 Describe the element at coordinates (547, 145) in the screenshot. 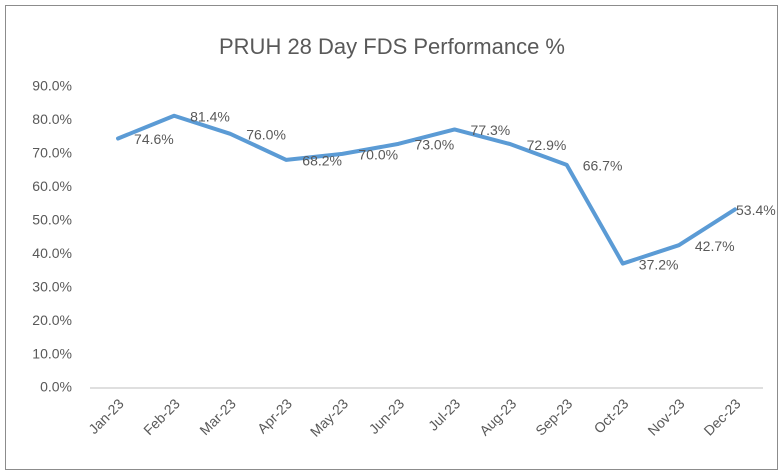

I see `data-label: 72.9%` at that location.